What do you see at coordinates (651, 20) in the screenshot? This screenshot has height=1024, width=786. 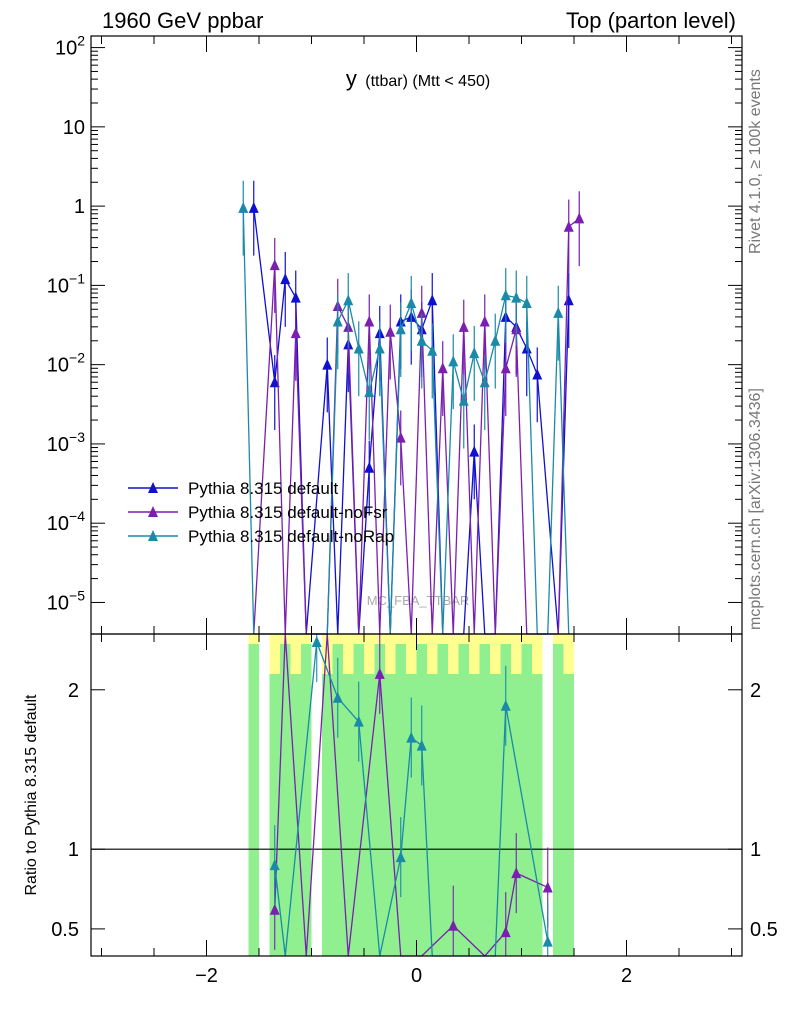 I see `header-right-title: Top (parton level)` at bounding box center [651, 20].